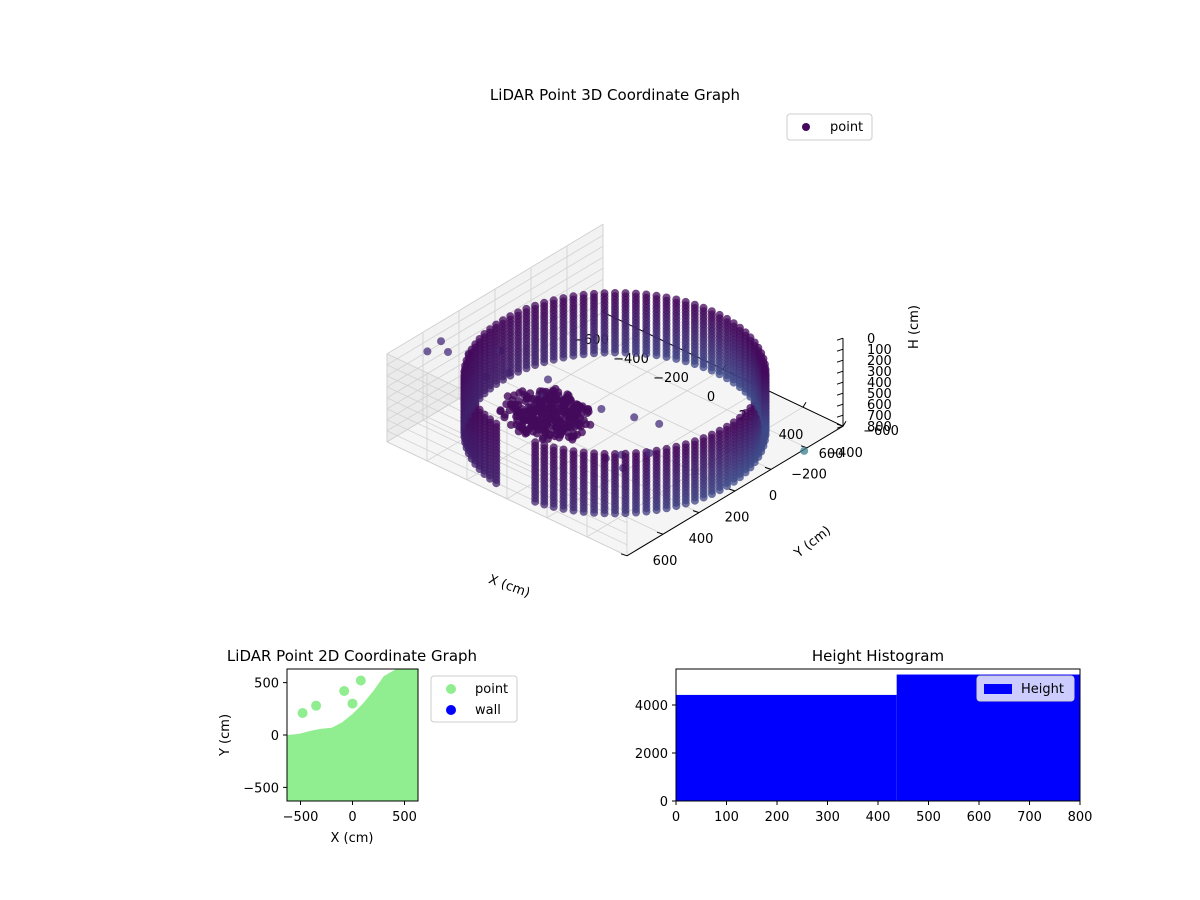 This screenshot has height=900, width=1200. I want to click on chart-2d-legend-marker-point, so click(451, 689).